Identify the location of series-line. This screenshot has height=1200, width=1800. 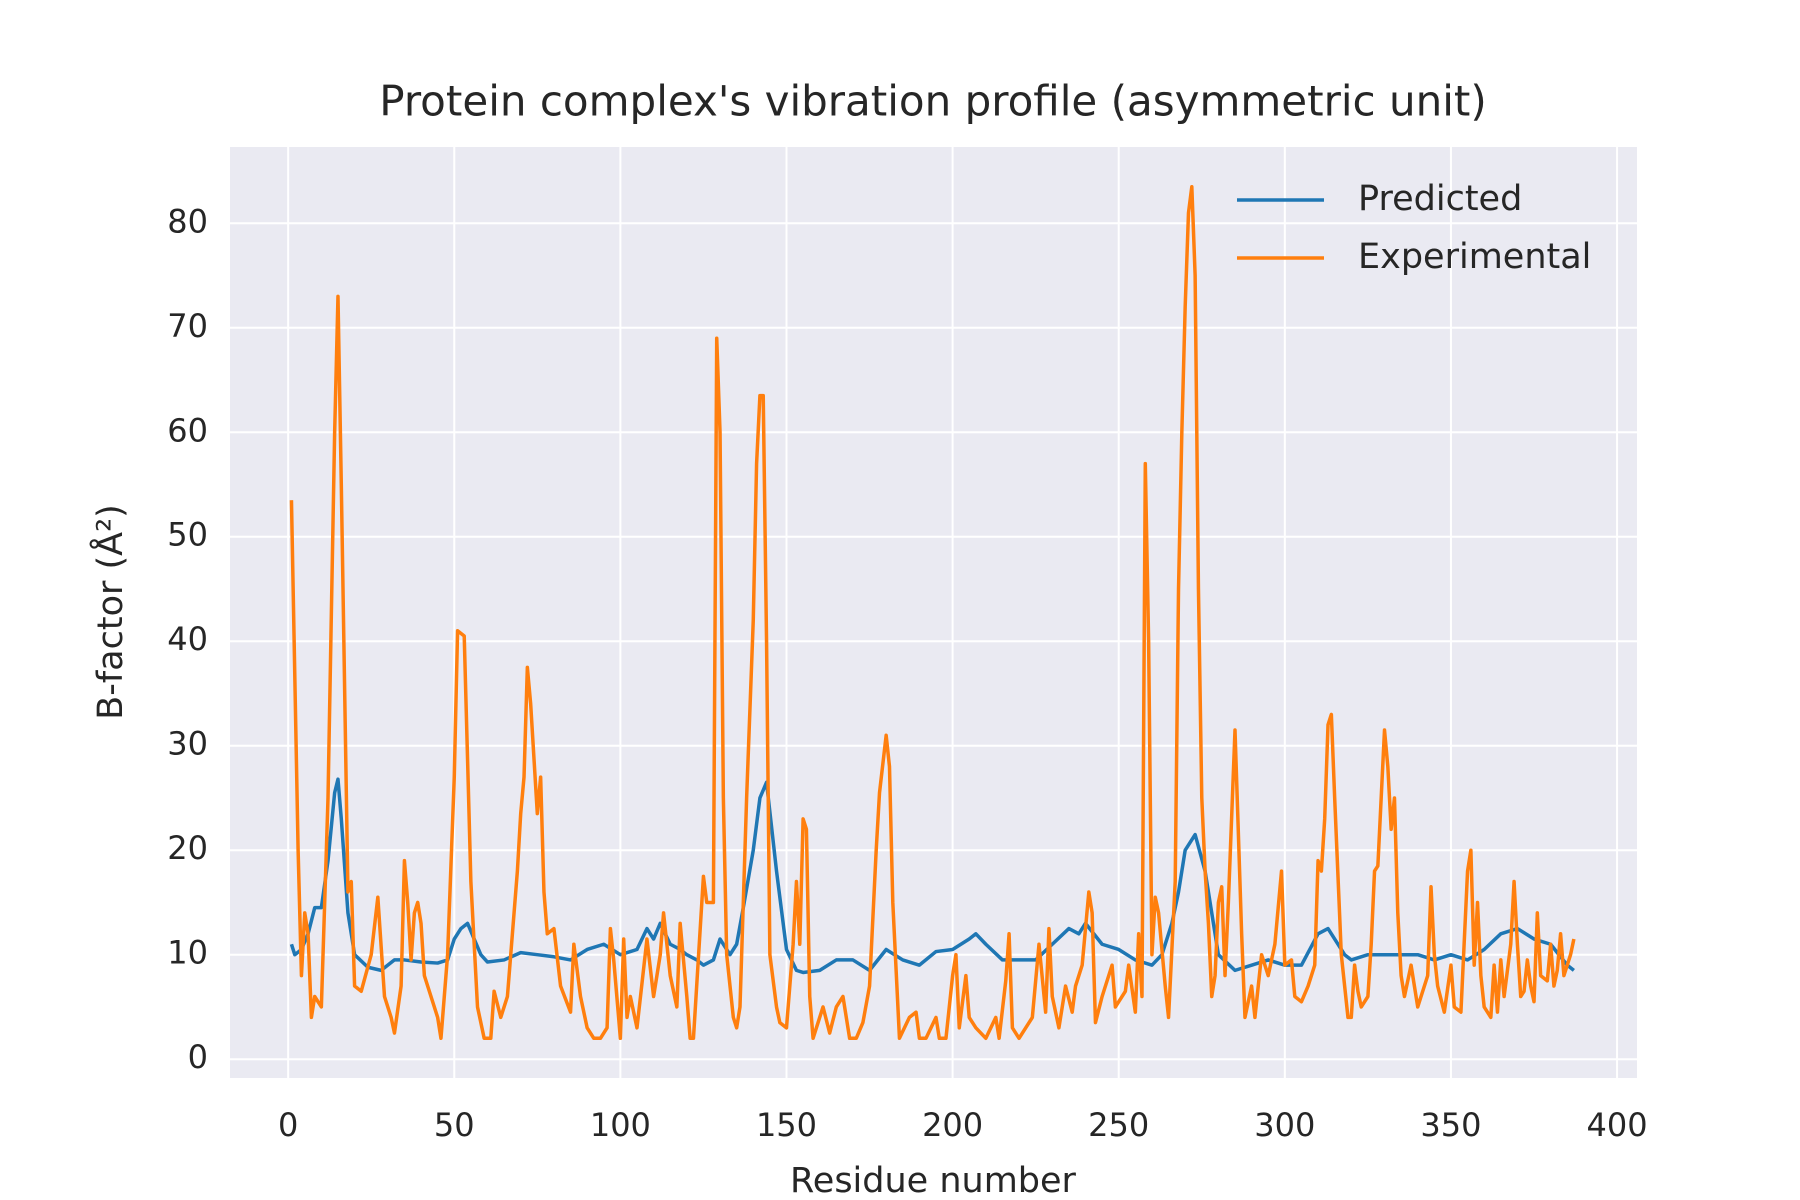
(932, 876).